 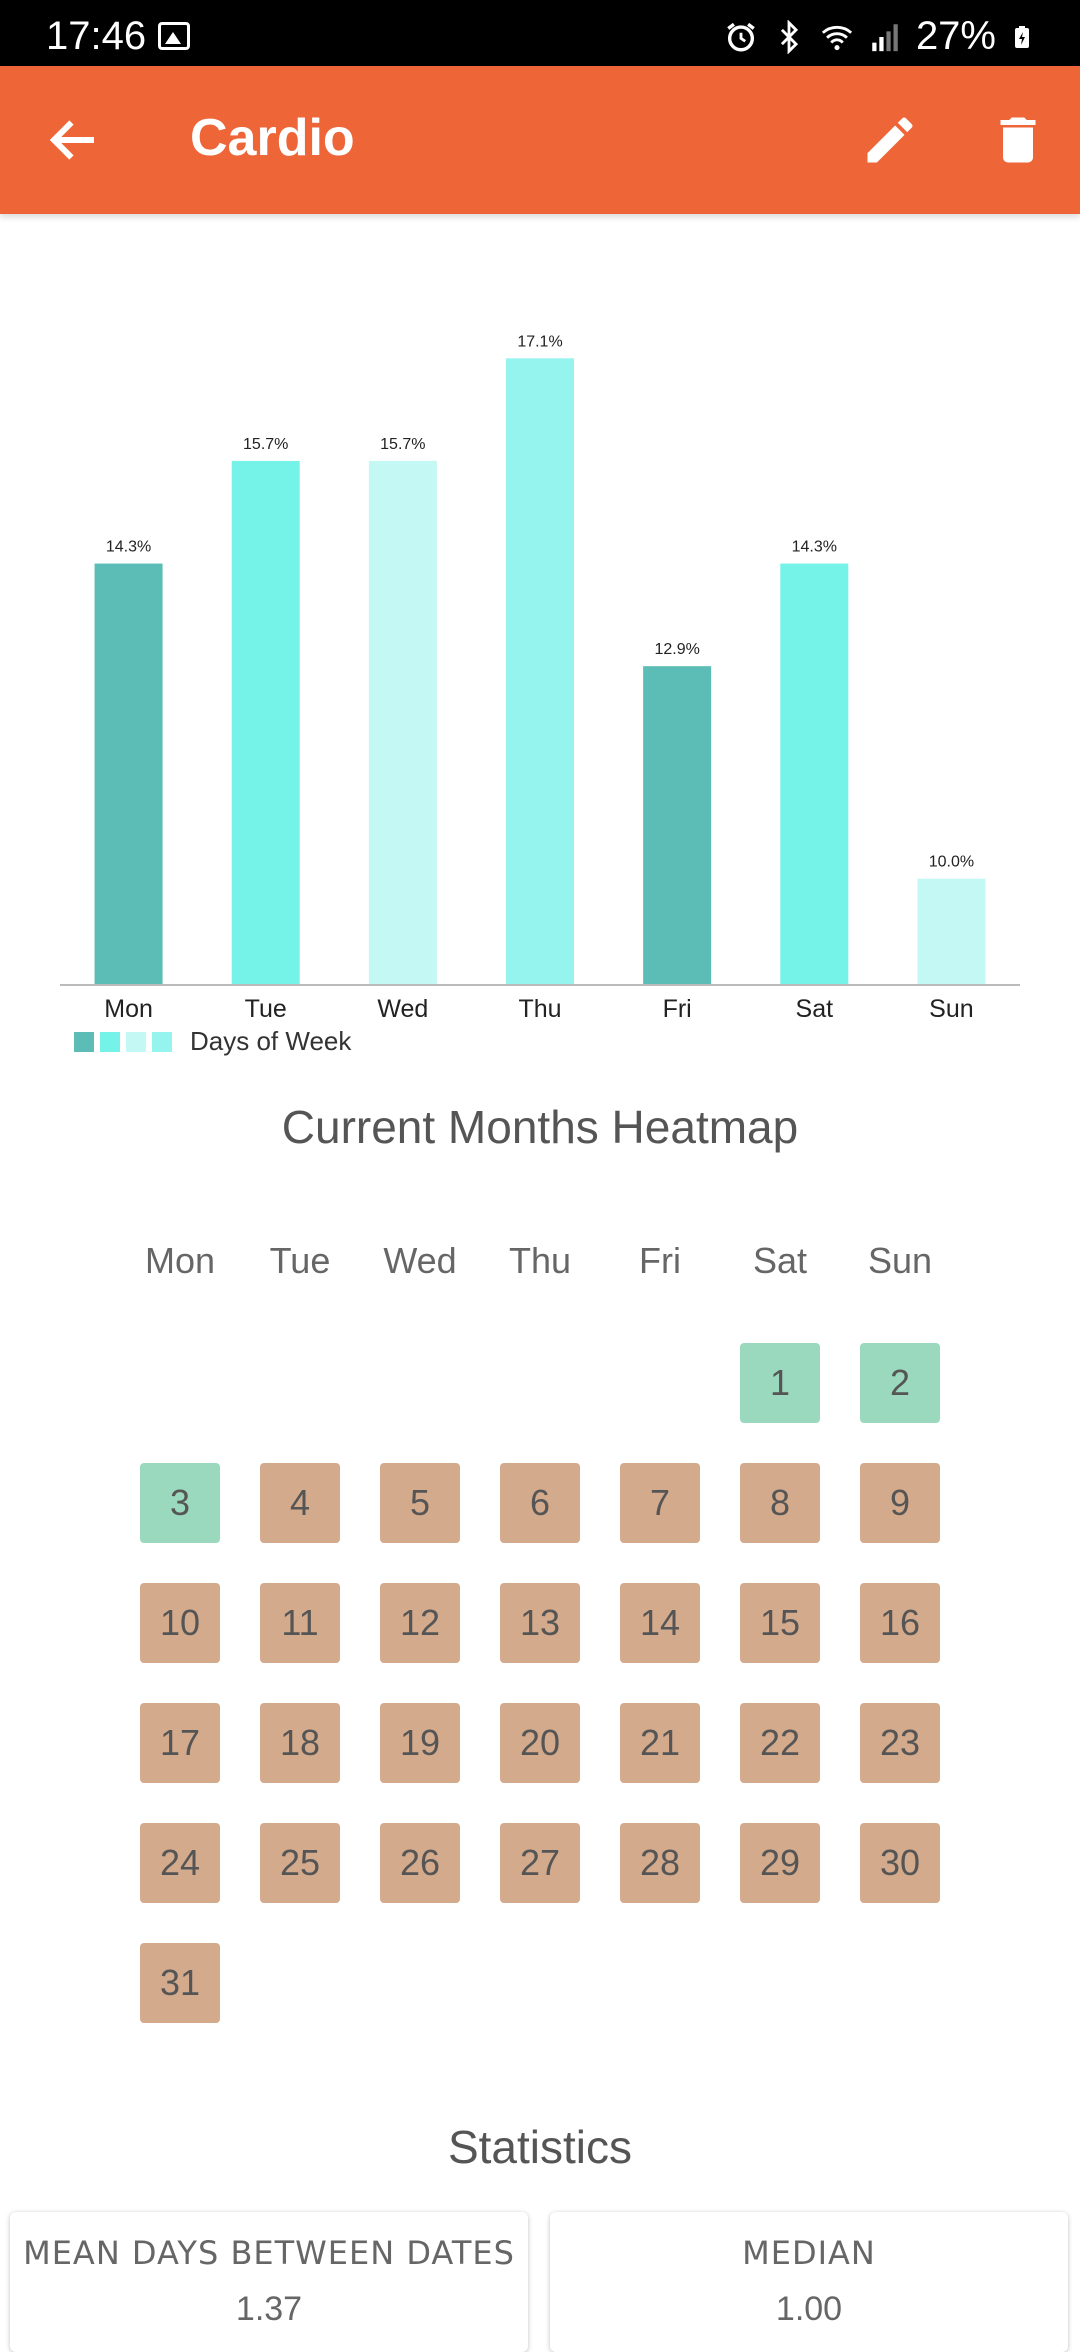 I want to click on stat-card-median: MEDIAN 1.00, so click(x=809, y=2282).